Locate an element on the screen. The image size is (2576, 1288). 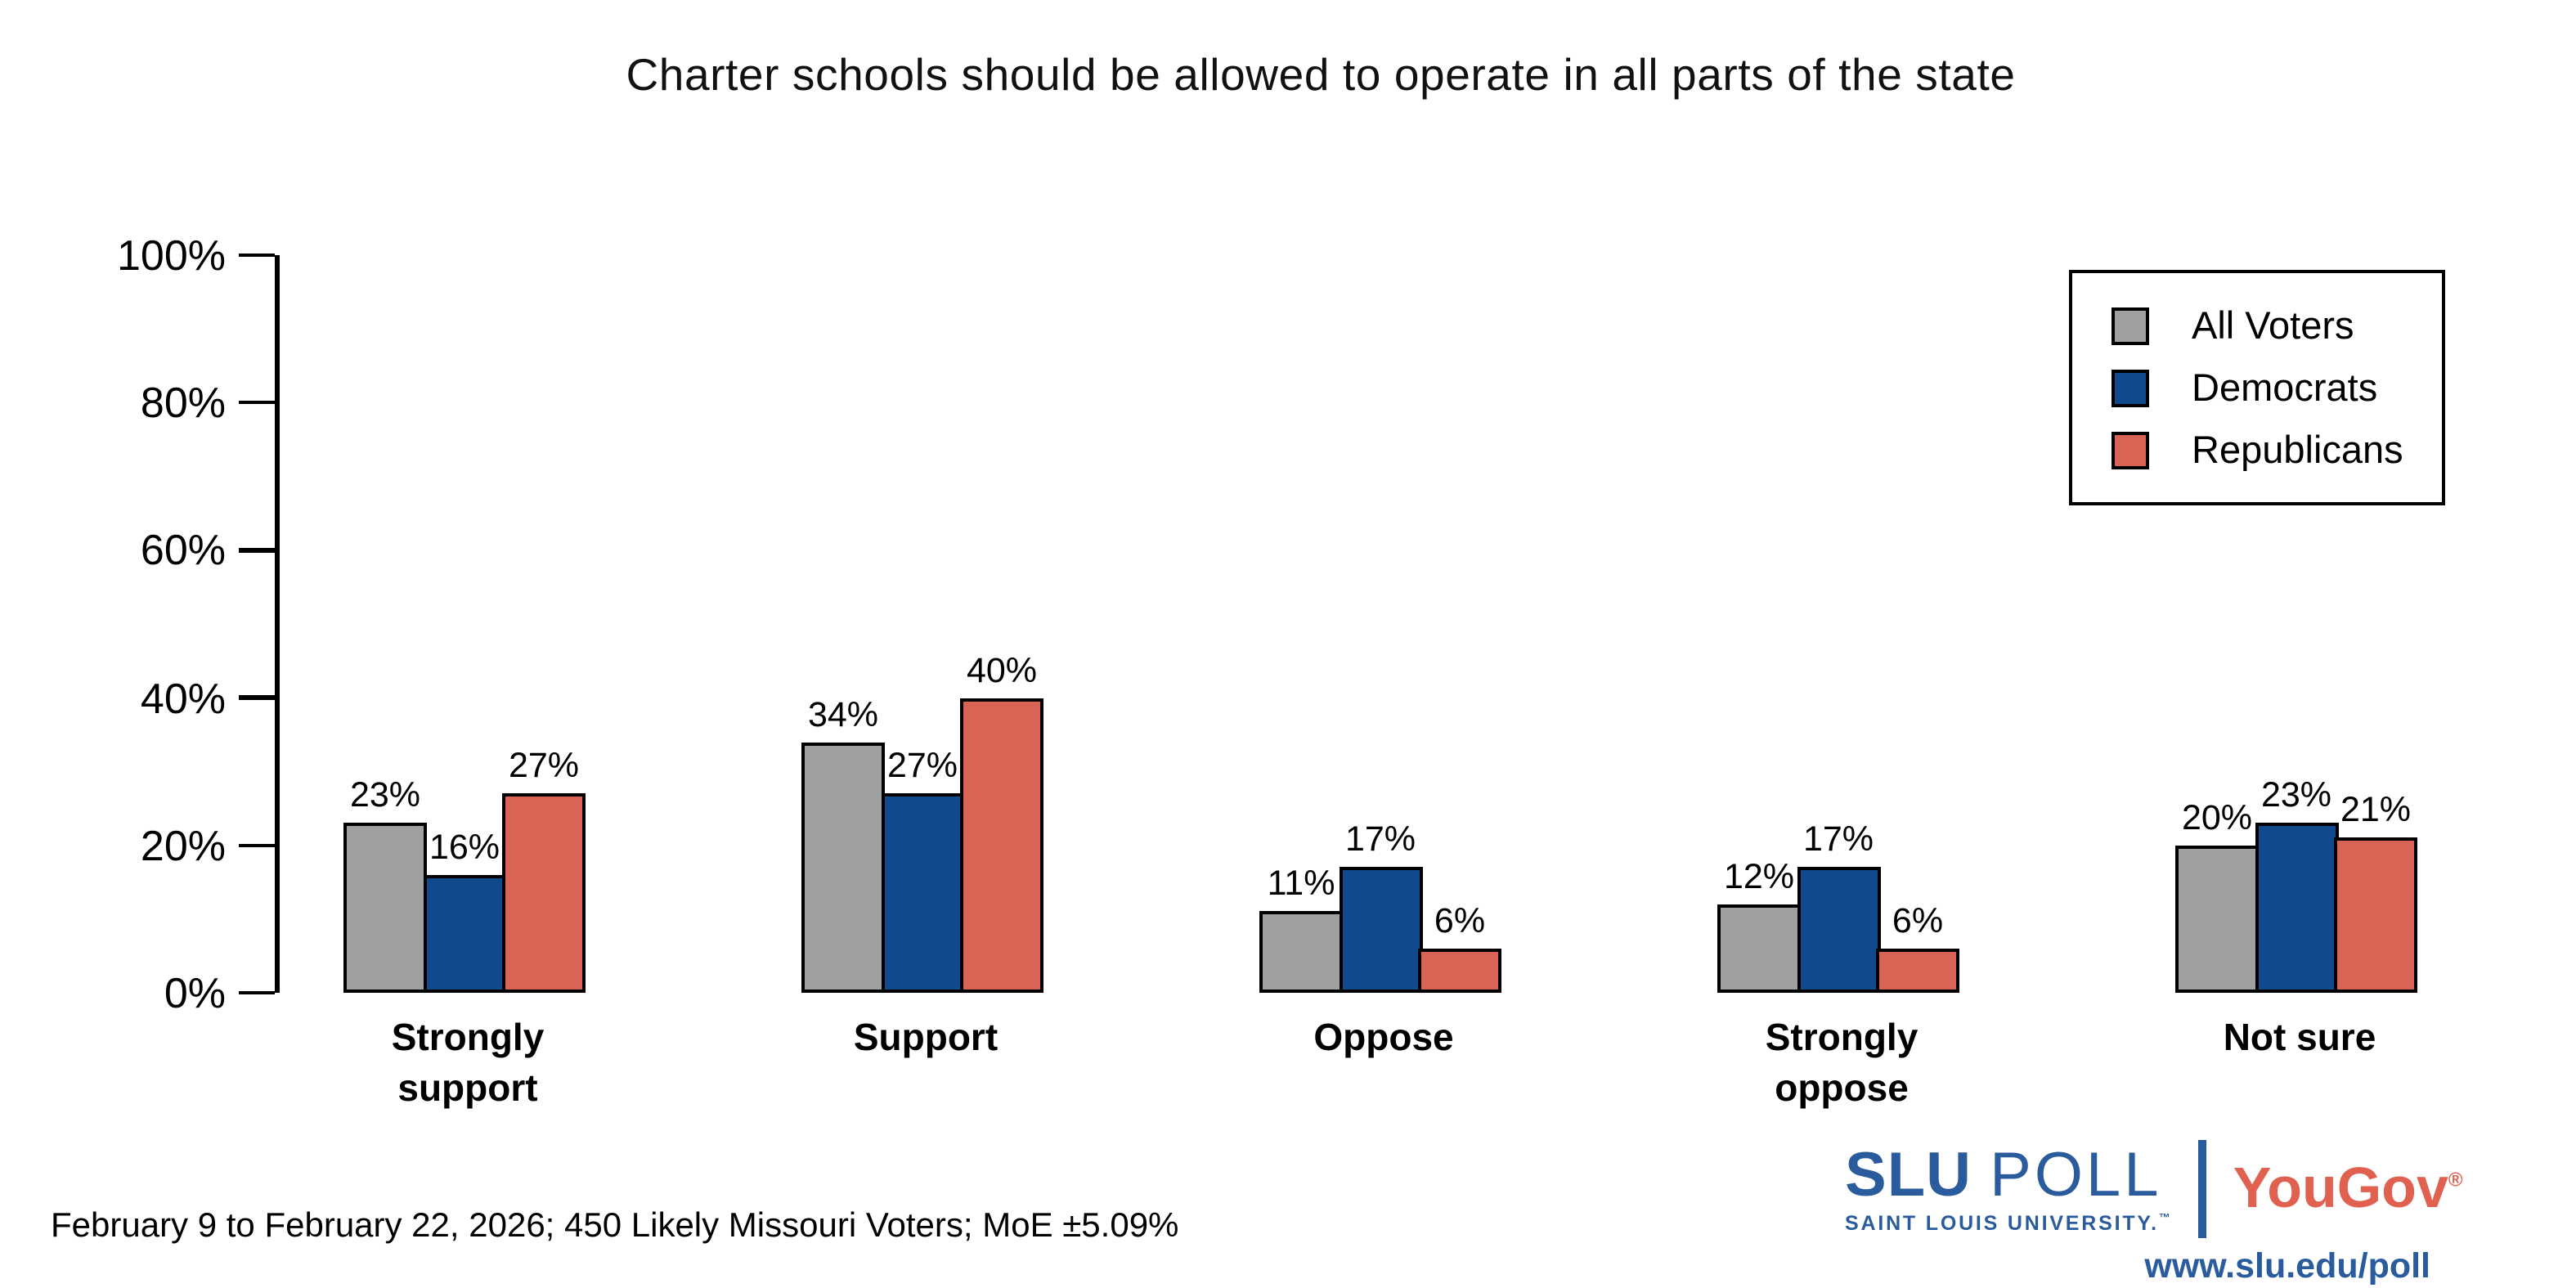
slu-university-subtitle: SAINT LOUIS UNIVERSITY.™ is located at coordinates (2009, 1222).